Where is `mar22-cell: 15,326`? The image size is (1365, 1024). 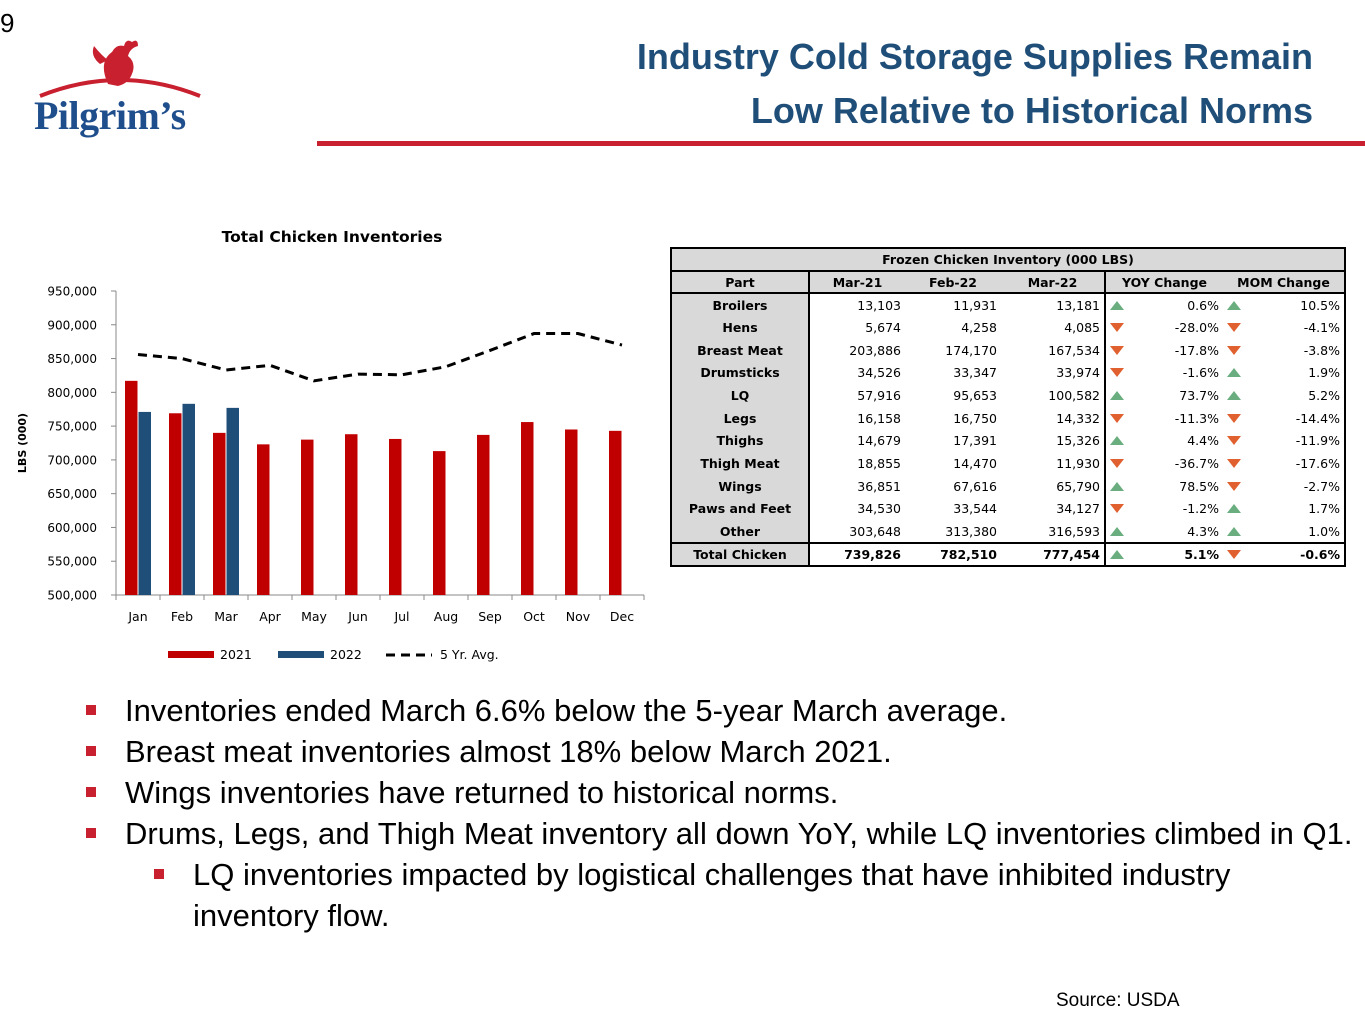 mar22-cell: 15,326 is located at coordinates (1053, 441).